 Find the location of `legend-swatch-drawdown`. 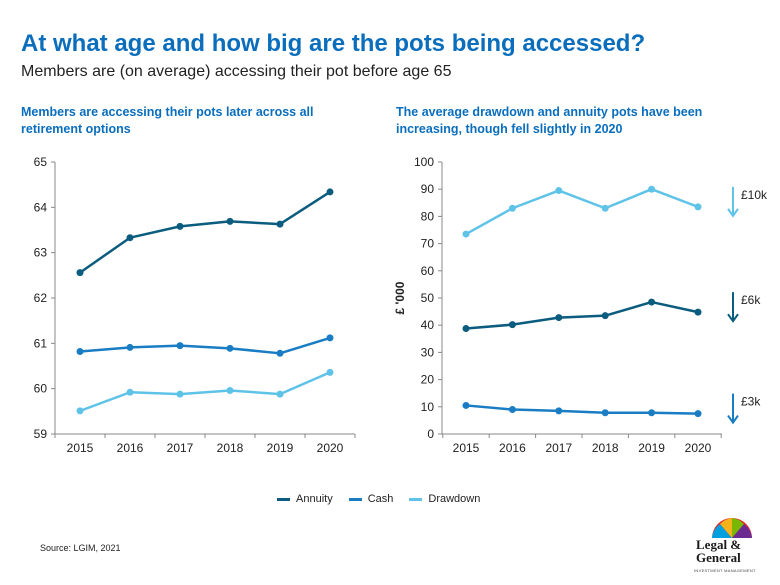

legend-swatch-drawdown is located at coordinates (416, 499).